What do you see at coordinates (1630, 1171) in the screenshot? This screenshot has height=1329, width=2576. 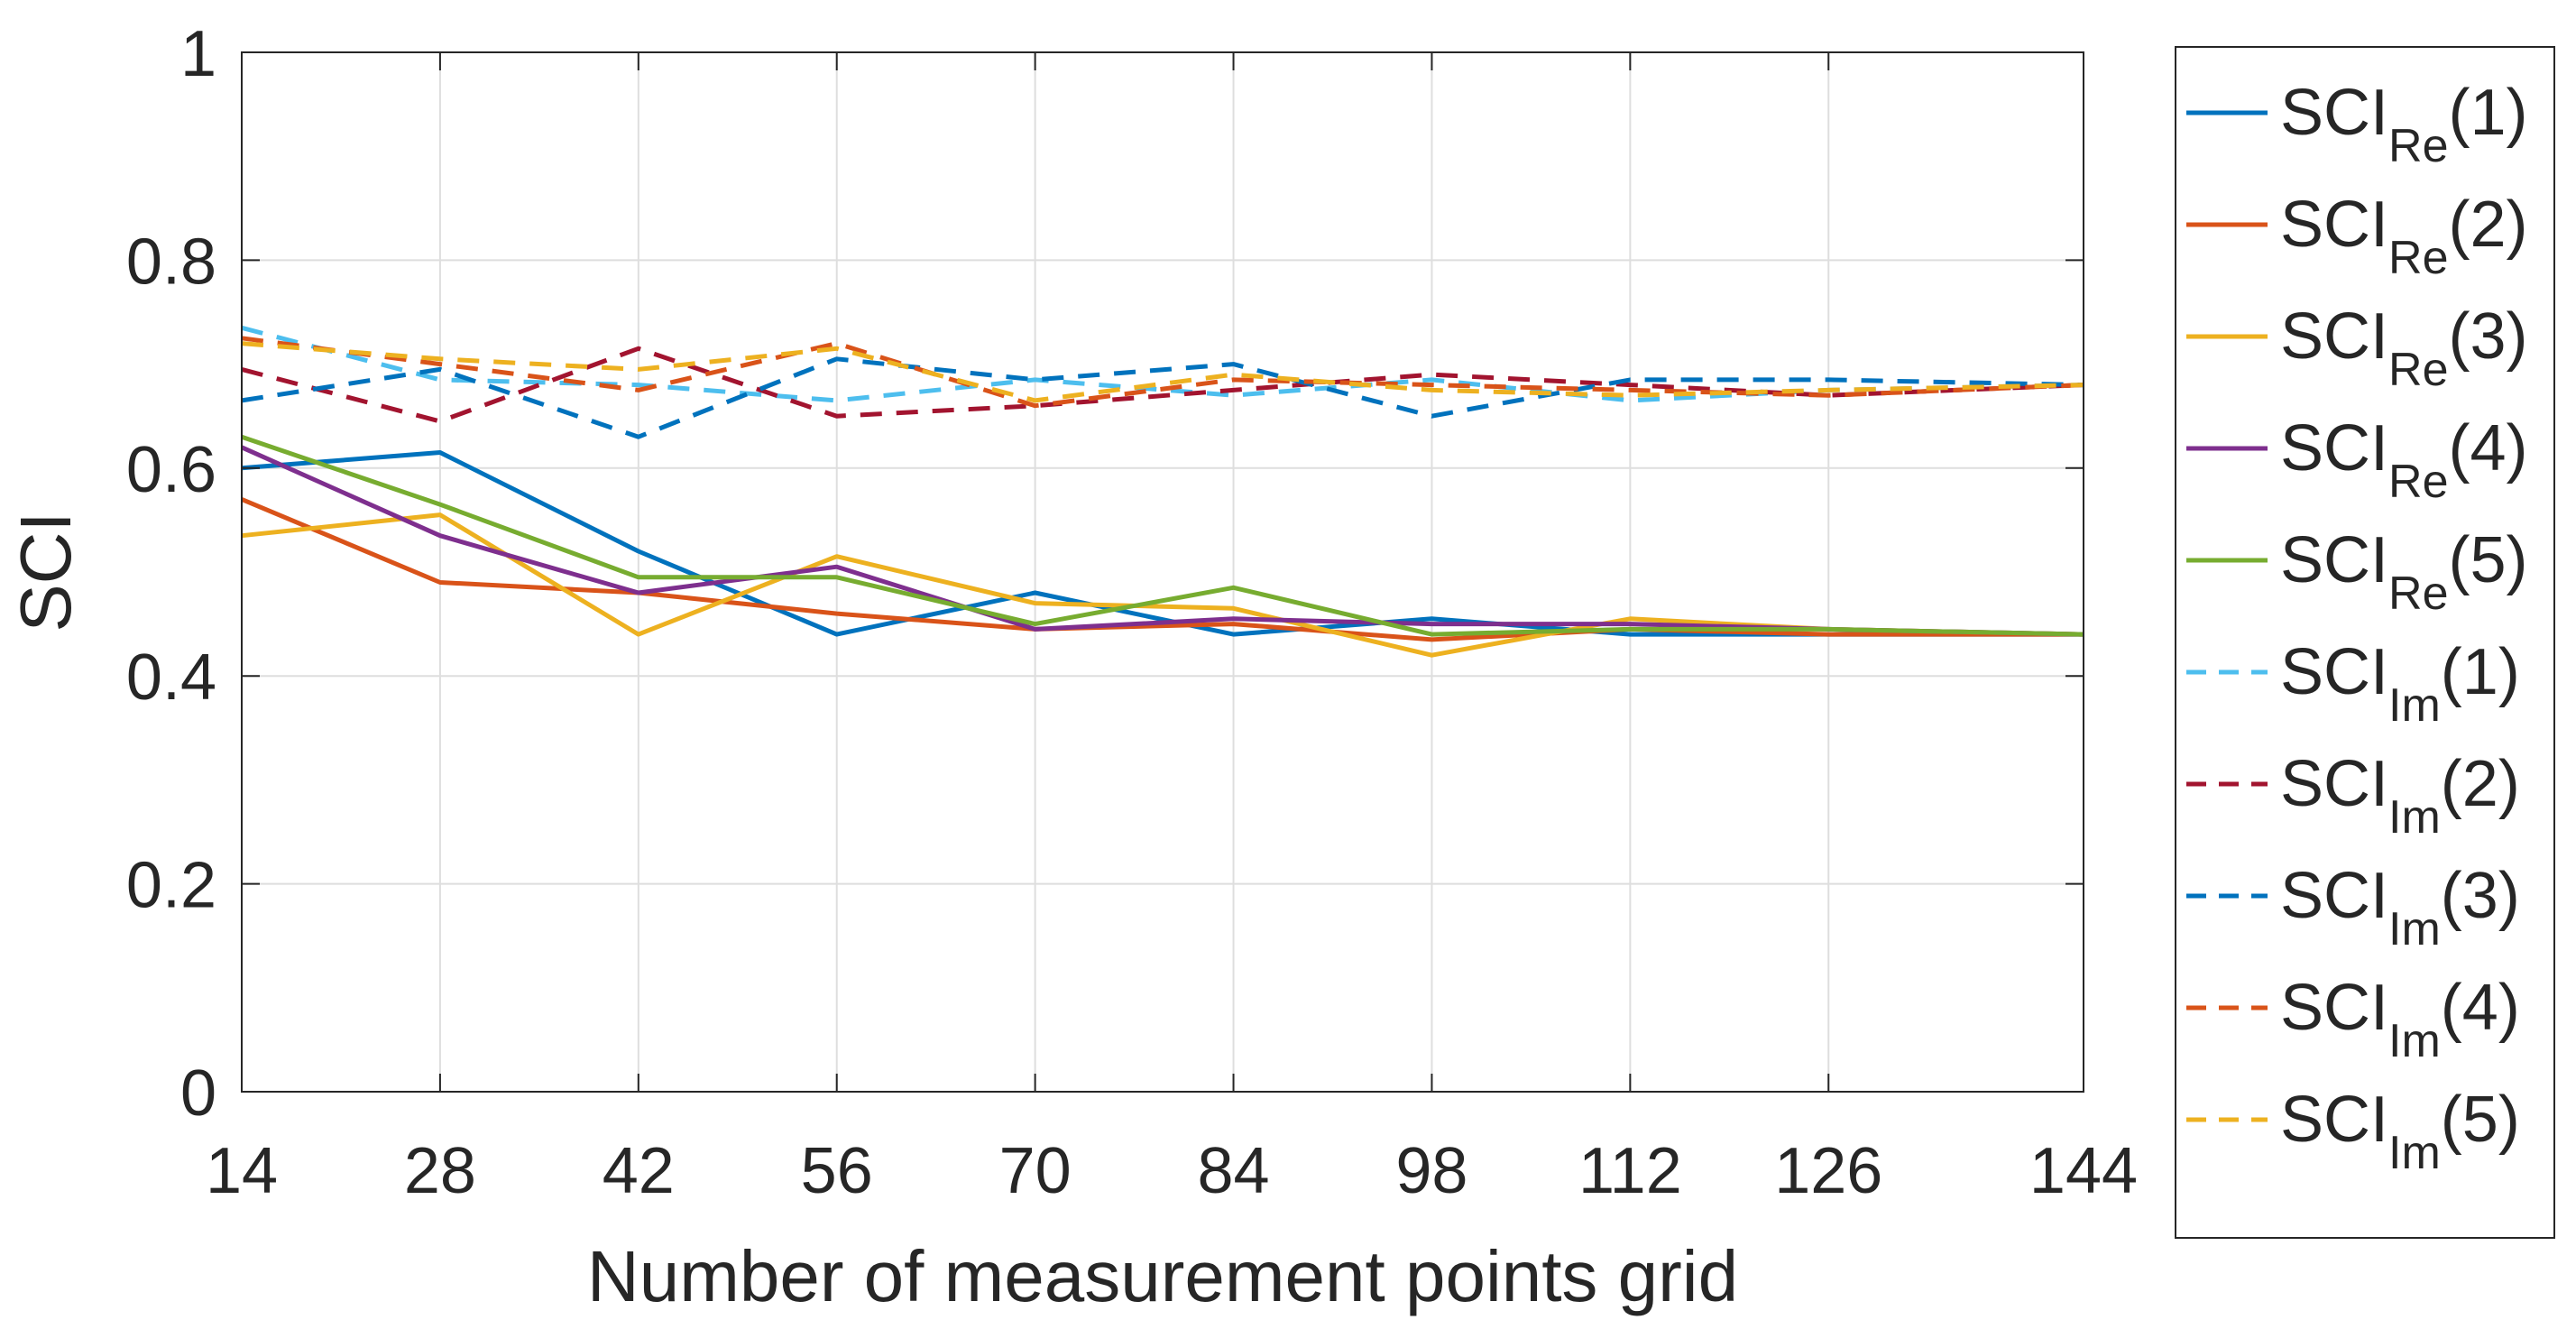 I see `x-tick-label: 112` at bounding box center [1630, 1171].